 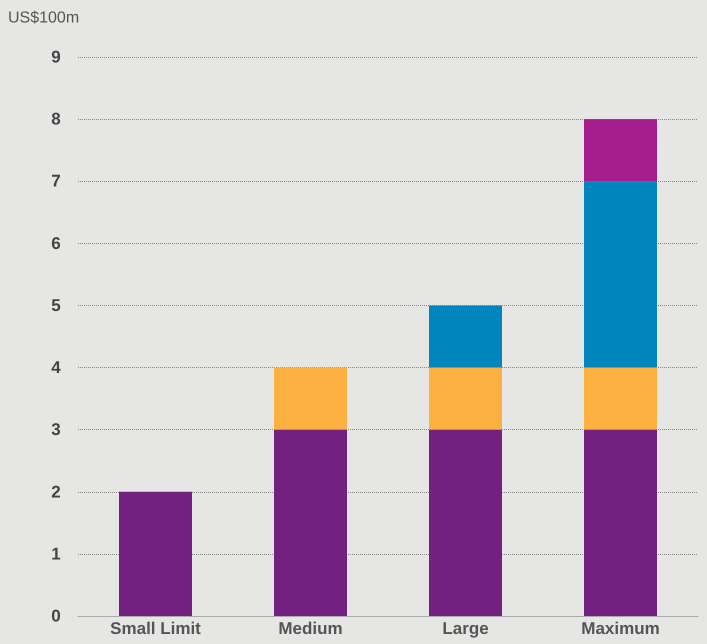 I want to click on y-axis-title: US$100m, so click(x=44, y=18).